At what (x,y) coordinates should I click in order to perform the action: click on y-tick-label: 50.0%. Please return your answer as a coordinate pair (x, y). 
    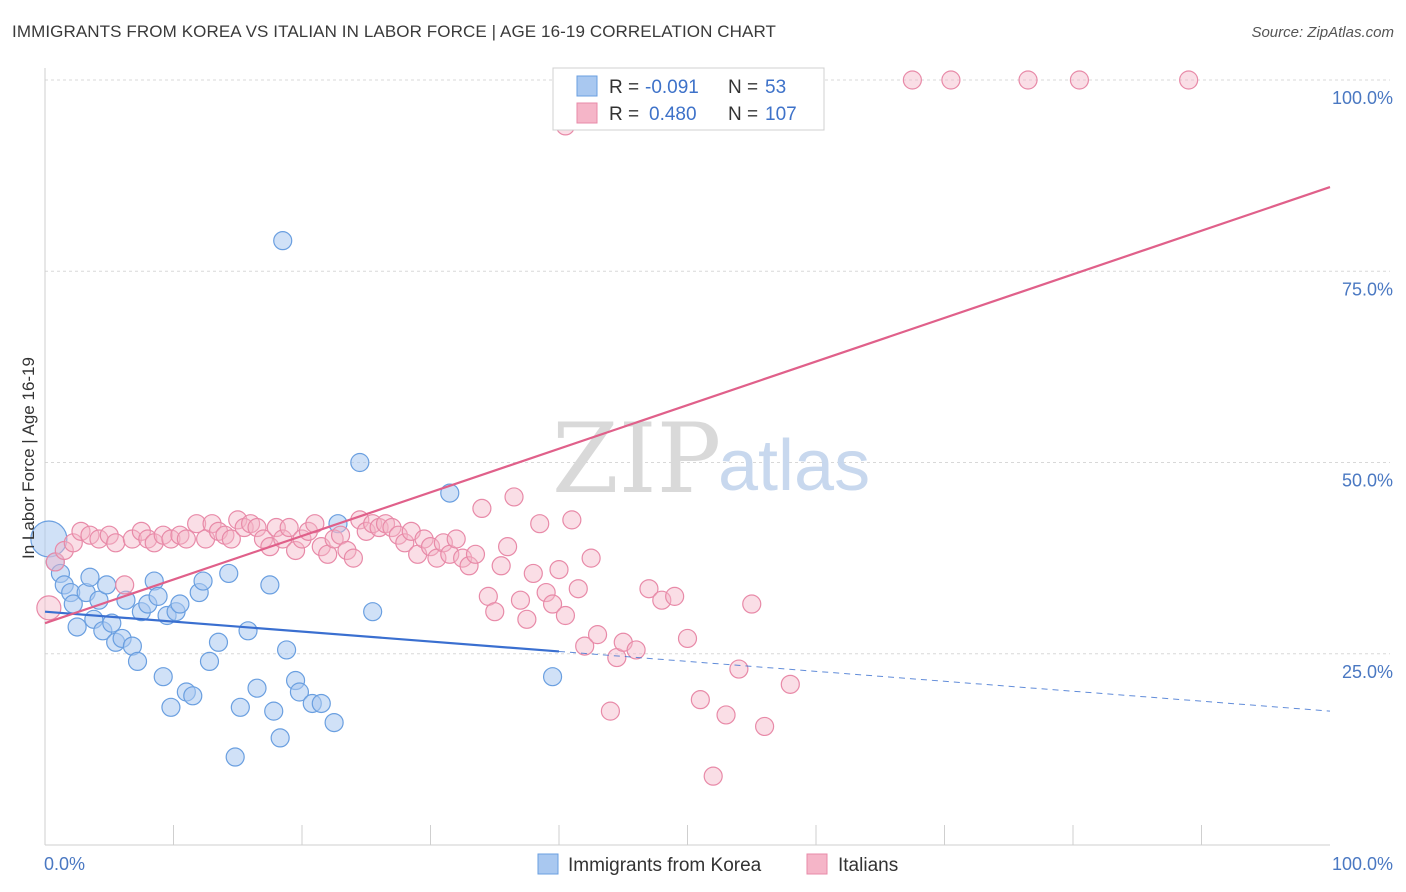
    Looking at the image, I should click on (1367, 481).